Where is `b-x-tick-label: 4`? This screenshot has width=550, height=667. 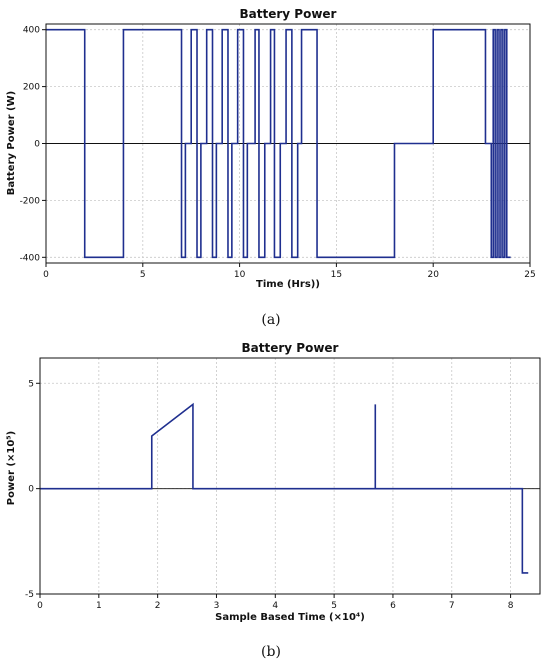 b-x-tick-label: 4 is located at coordinates (275, 606).